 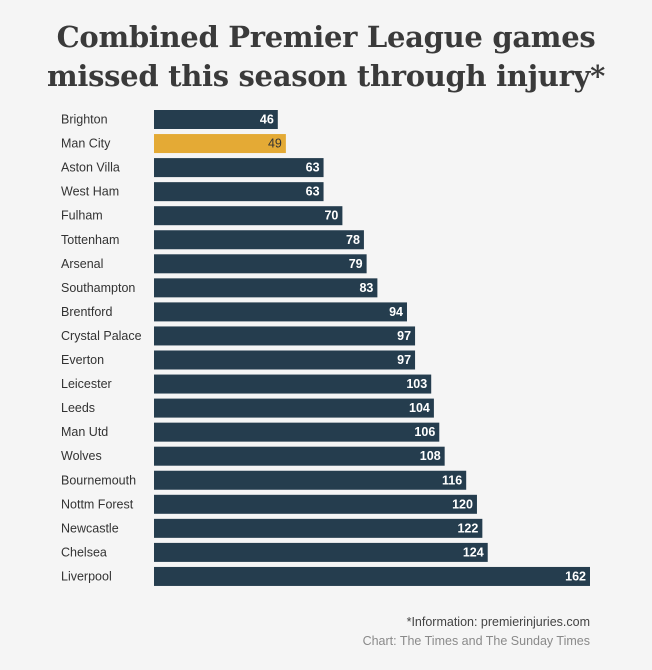 What do you see at coordinates (275, 144) in the screenshot?
I see `value-label-man-city: 49` at bounding box center [275, 144].